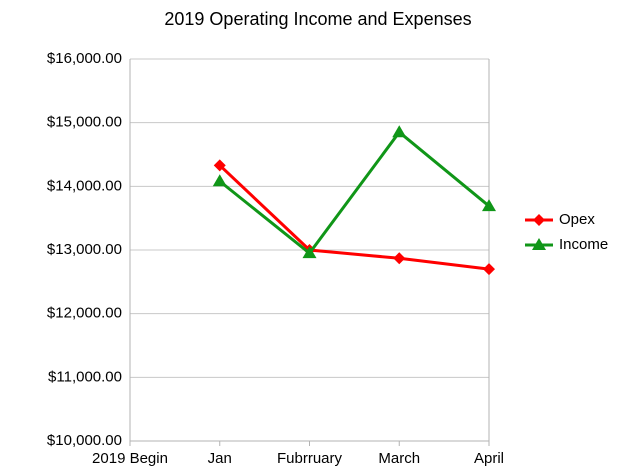 This screenshot has width=637, height=468. I want to click on y-tick-label: $10,000.00, so click(84, 440).